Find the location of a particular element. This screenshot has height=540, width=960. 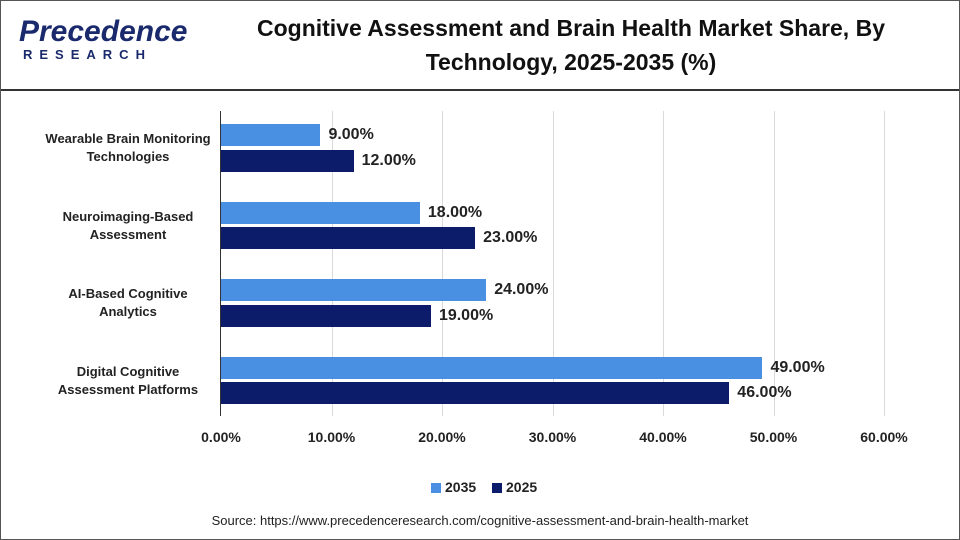

header-rule is located at coordinates (480, 90).